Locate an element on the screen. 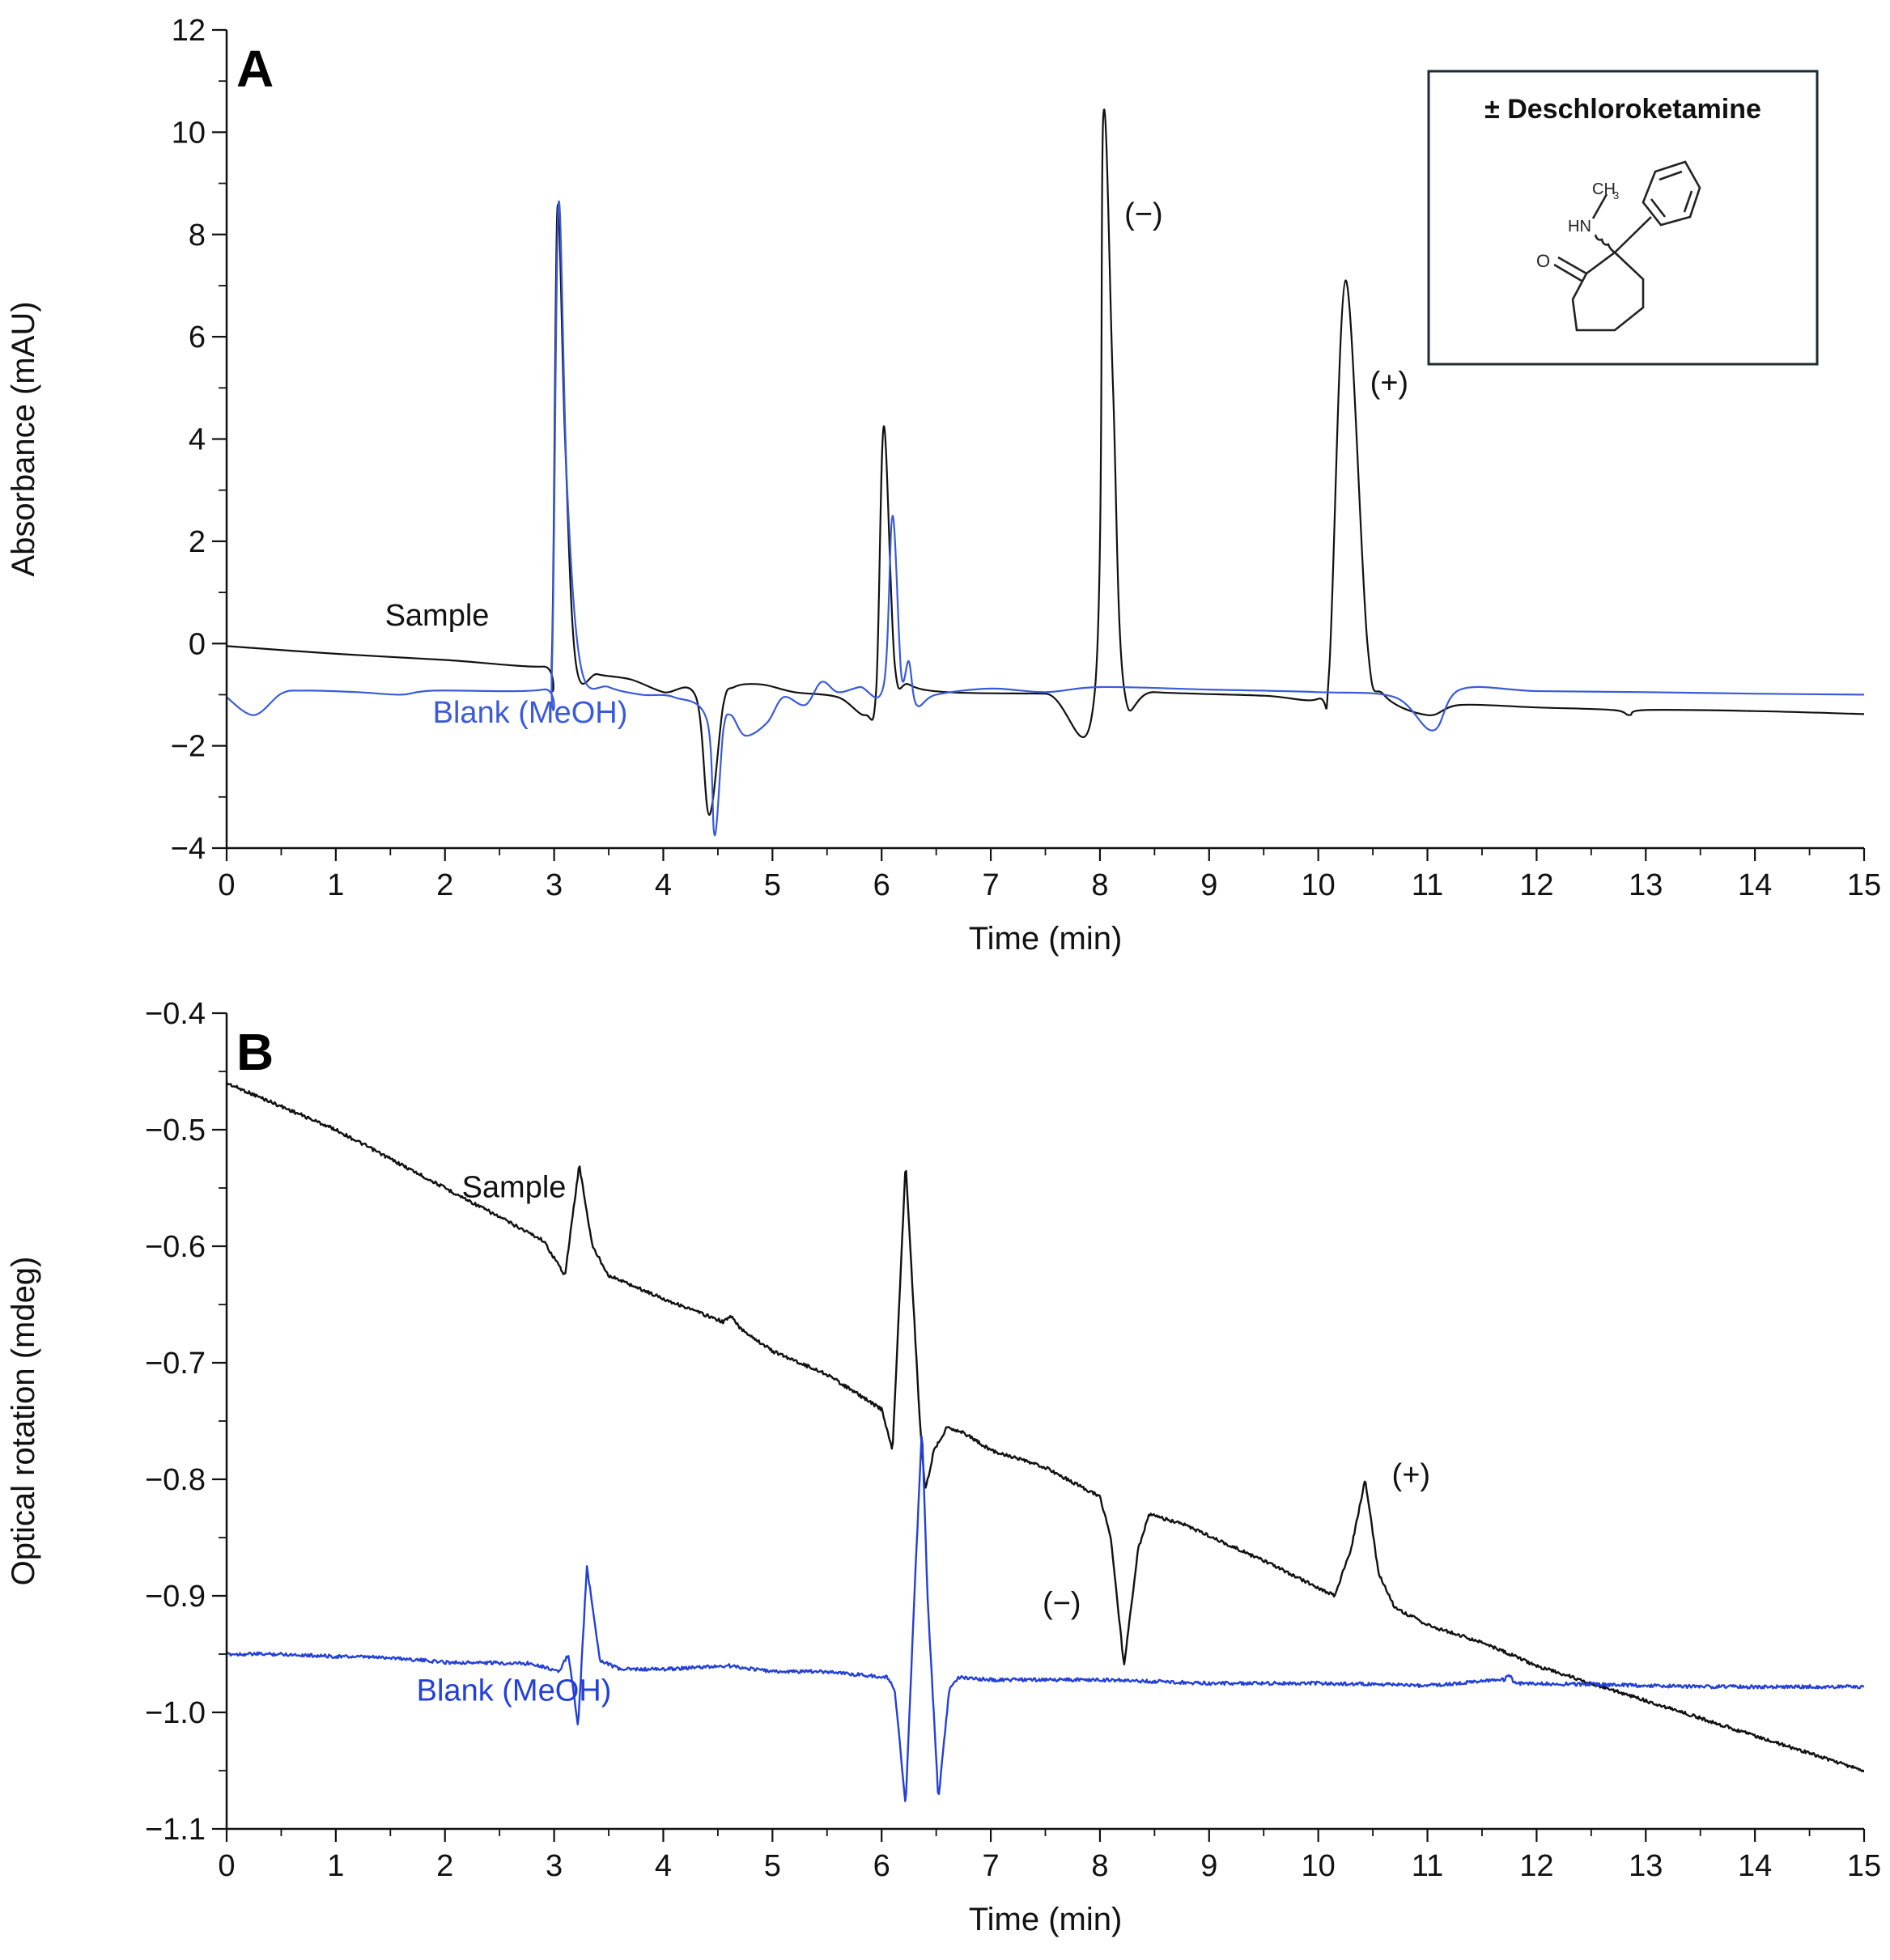 The image size is (1890, 1960). x-tick-label-a: 1 is located at coordinates (335, 885).